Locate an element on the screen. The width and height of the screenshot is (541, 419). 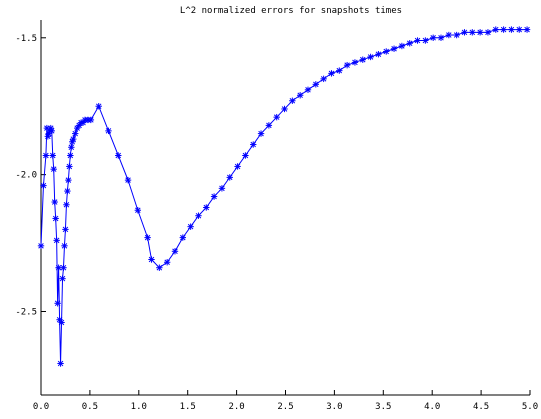
x-tick-label: 5.0 is located at coordinates (530, 407).